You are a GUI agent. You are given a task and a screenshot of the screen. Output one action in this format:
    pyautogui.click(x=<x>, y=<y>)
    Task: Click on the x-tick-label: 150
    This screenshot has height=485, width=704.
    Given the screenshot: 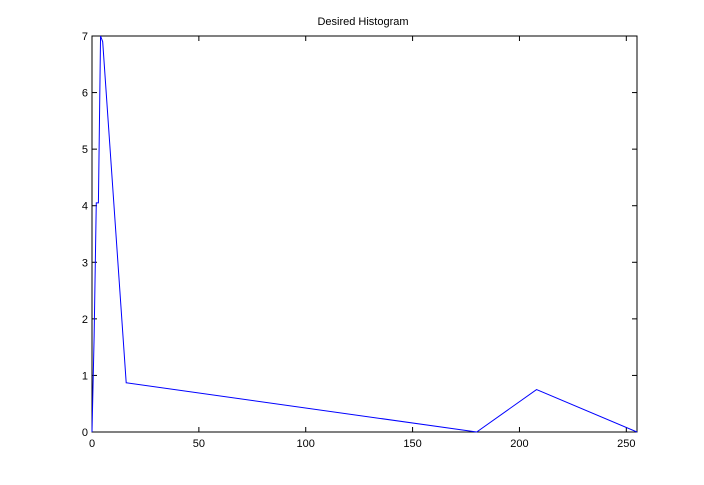 What is the action you would take?
    pyautogui.click(x=412, y=444)
    